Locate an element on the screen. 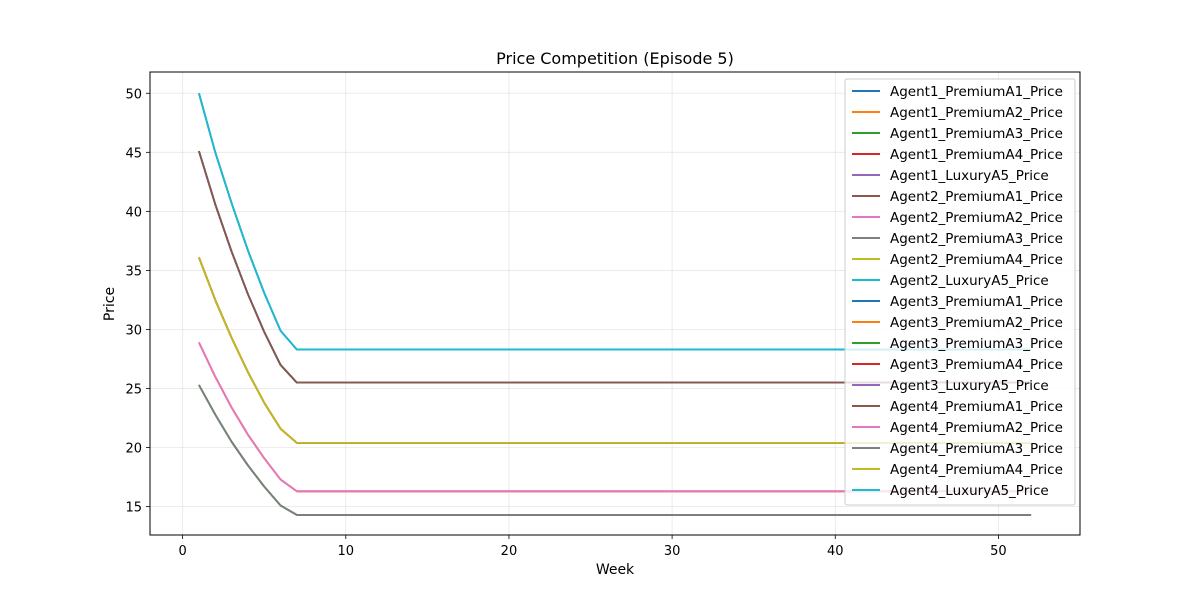  x-tick-label: 20 is located at coordinates (509, 551).